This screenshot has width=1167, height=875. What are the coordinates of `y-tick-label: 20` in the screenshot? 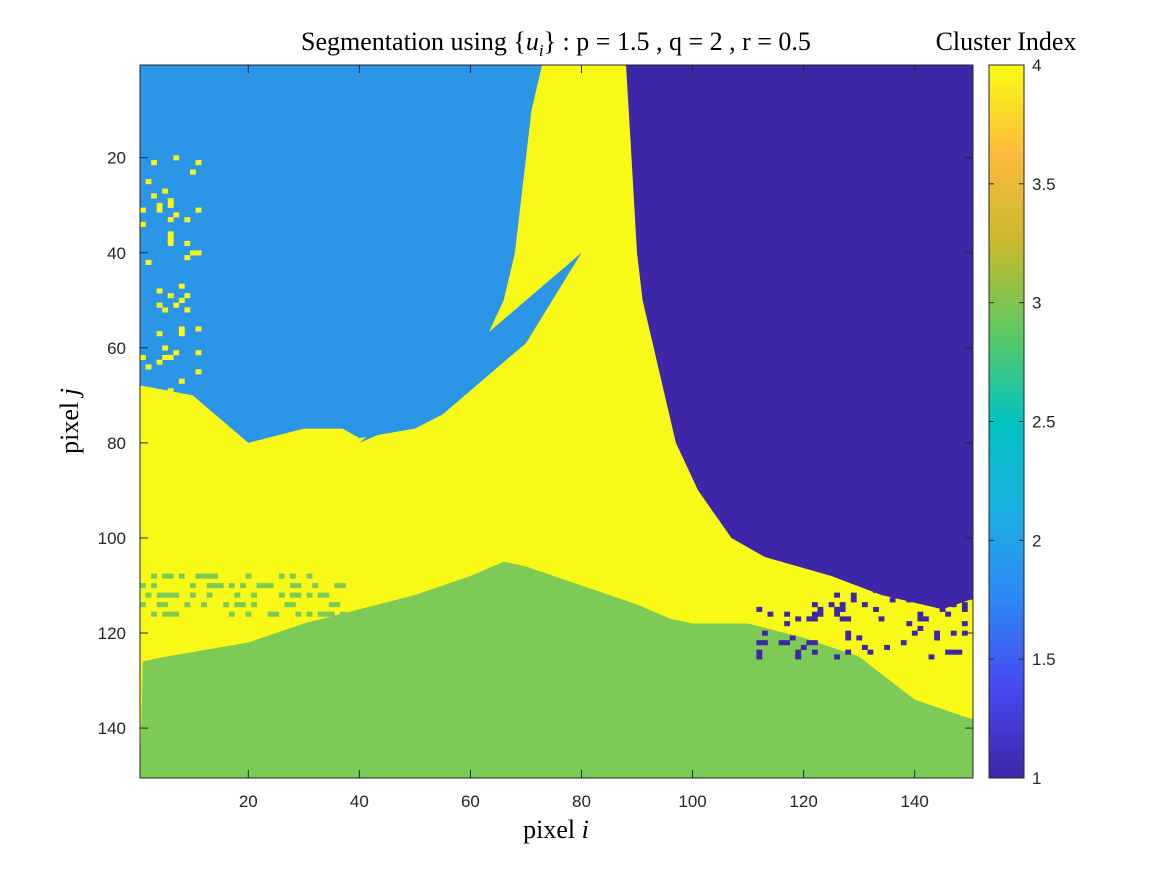 It's located at (116, 158).